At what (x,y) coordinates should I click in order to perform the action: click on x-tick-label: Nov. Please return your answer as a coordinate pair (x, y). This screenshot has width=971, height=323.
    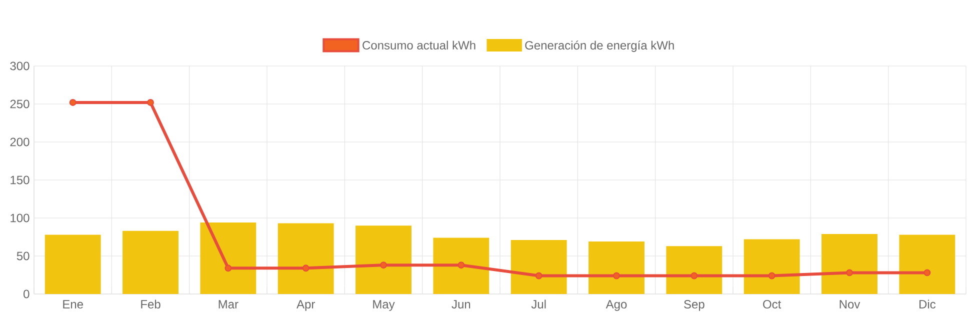
    Looking at the image, I should click on (850, 304).